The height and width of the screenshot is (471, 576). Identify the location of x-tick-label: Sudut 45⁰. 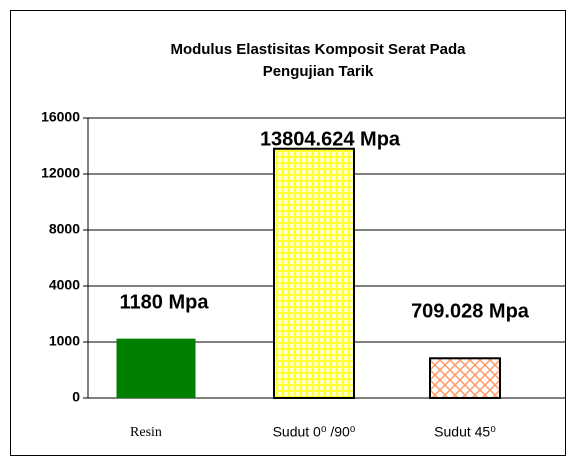
(465, 432).